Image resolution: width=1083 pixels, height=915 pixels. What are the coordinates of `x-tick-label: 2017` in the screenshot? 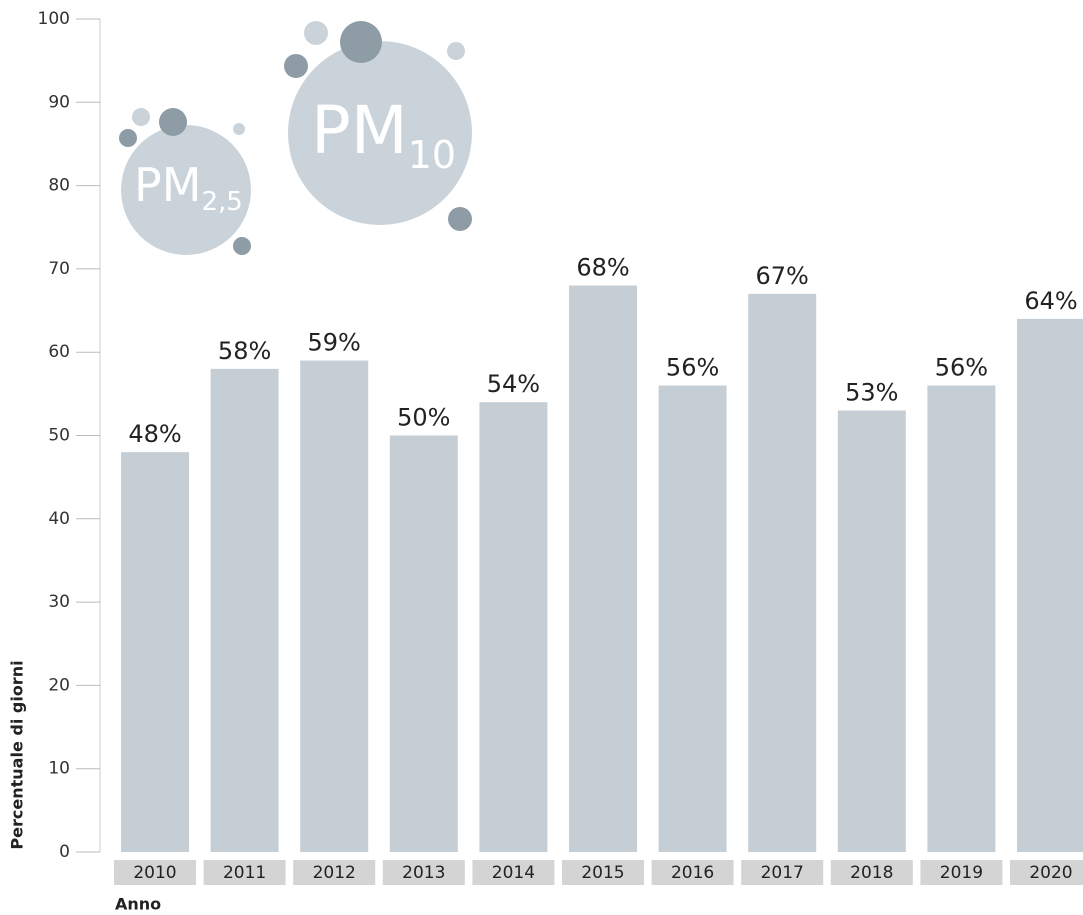 It's located at (782, 873).